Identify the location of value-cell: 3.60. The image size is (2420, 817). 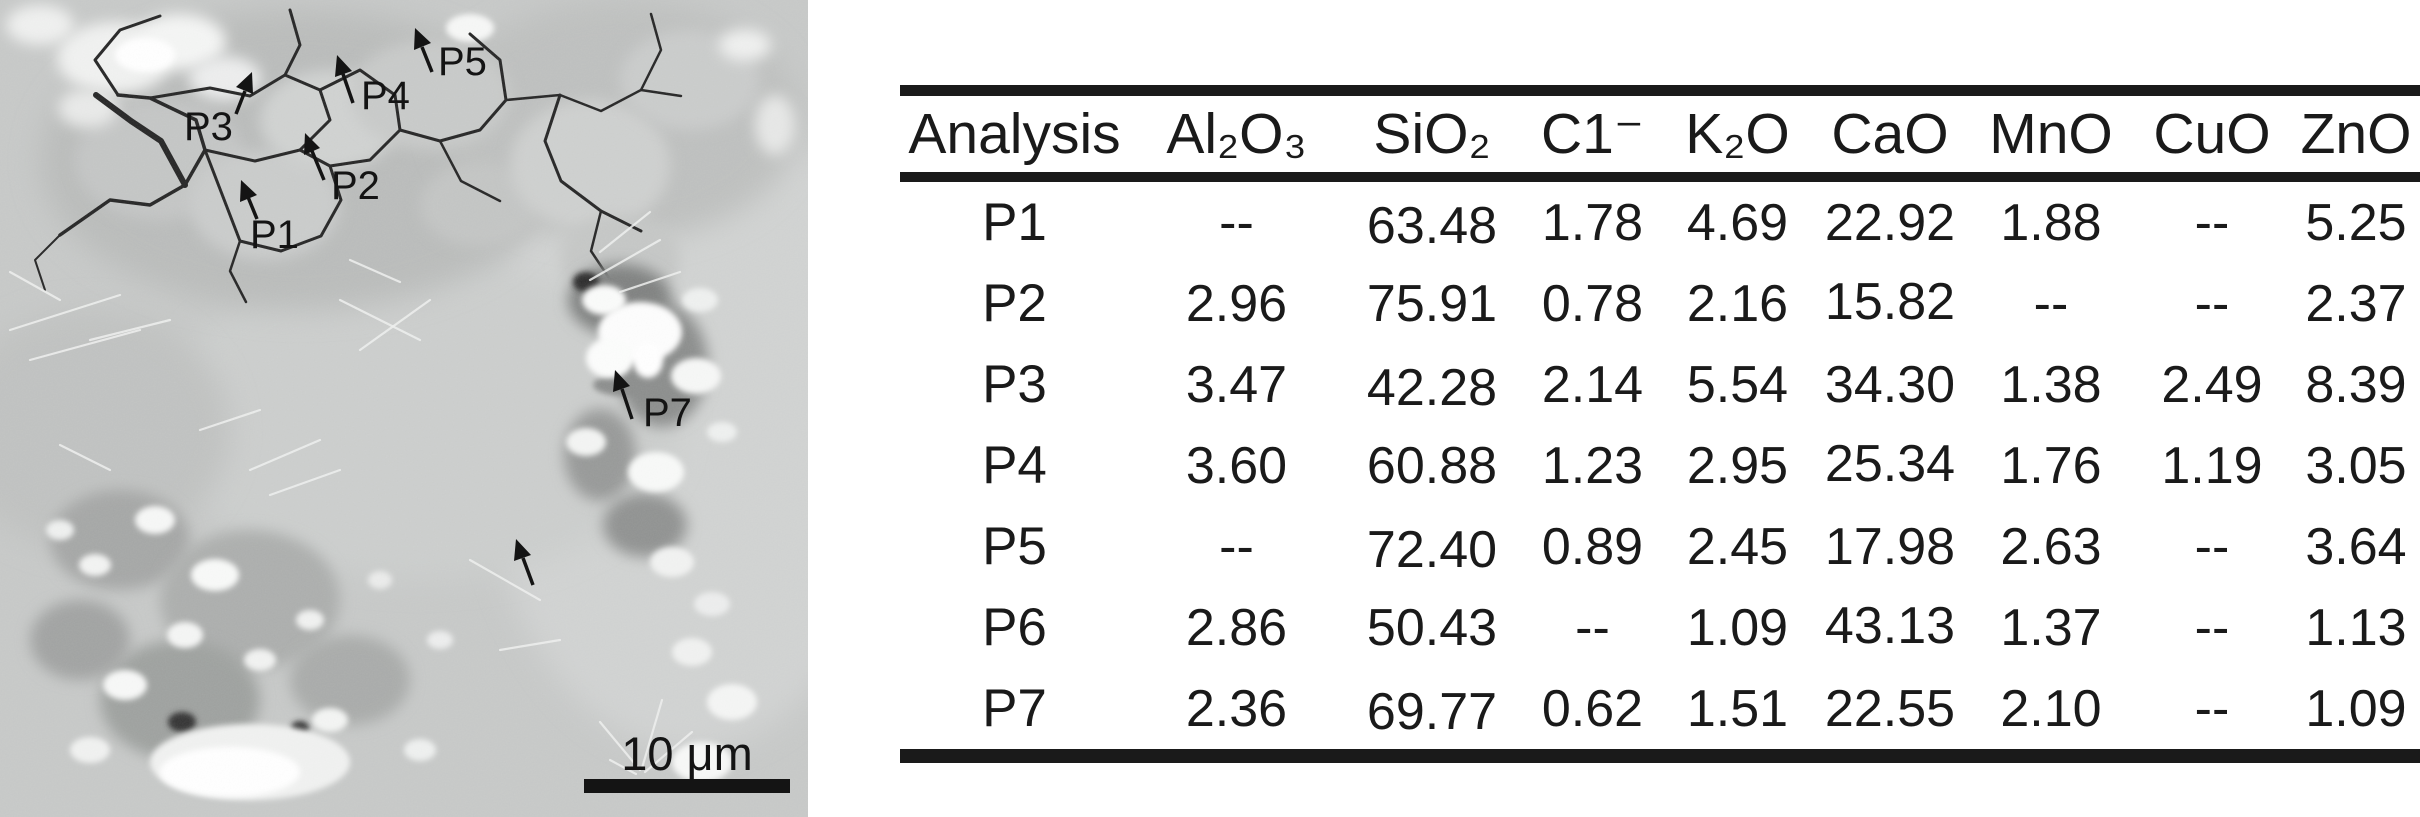
(1236, 465).